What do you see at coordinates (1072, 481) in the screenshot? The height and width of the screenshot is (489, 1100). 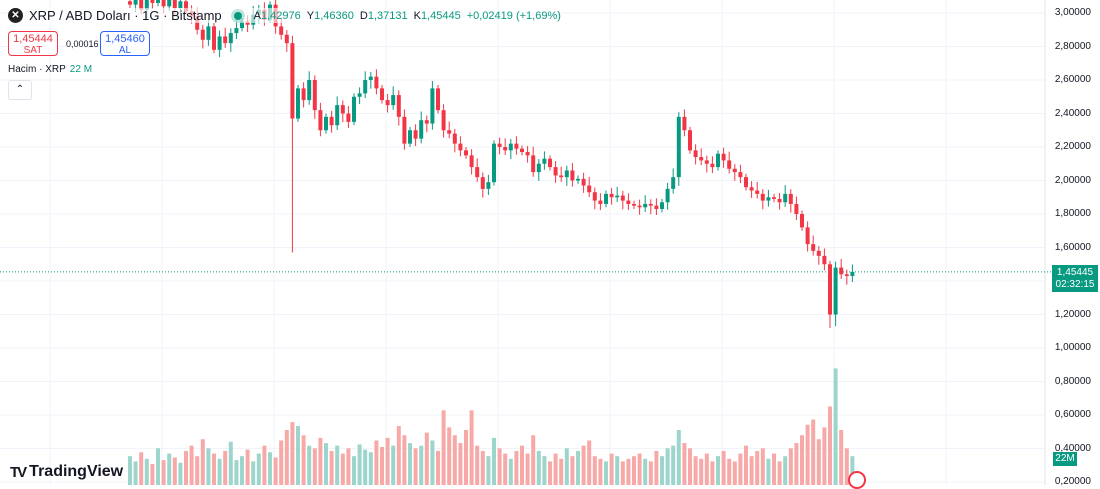 I see `price-axis-label: 0,20000` at bounding box center [1072, 481].